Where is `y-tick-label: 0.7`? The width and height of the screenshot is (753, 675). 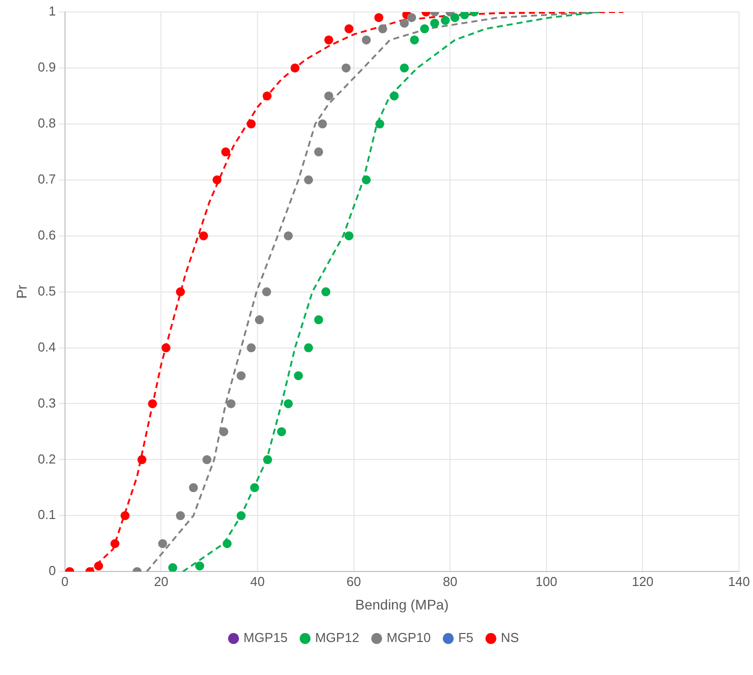 y-tick-label: 0.7 is located at coordinates (47, 178).